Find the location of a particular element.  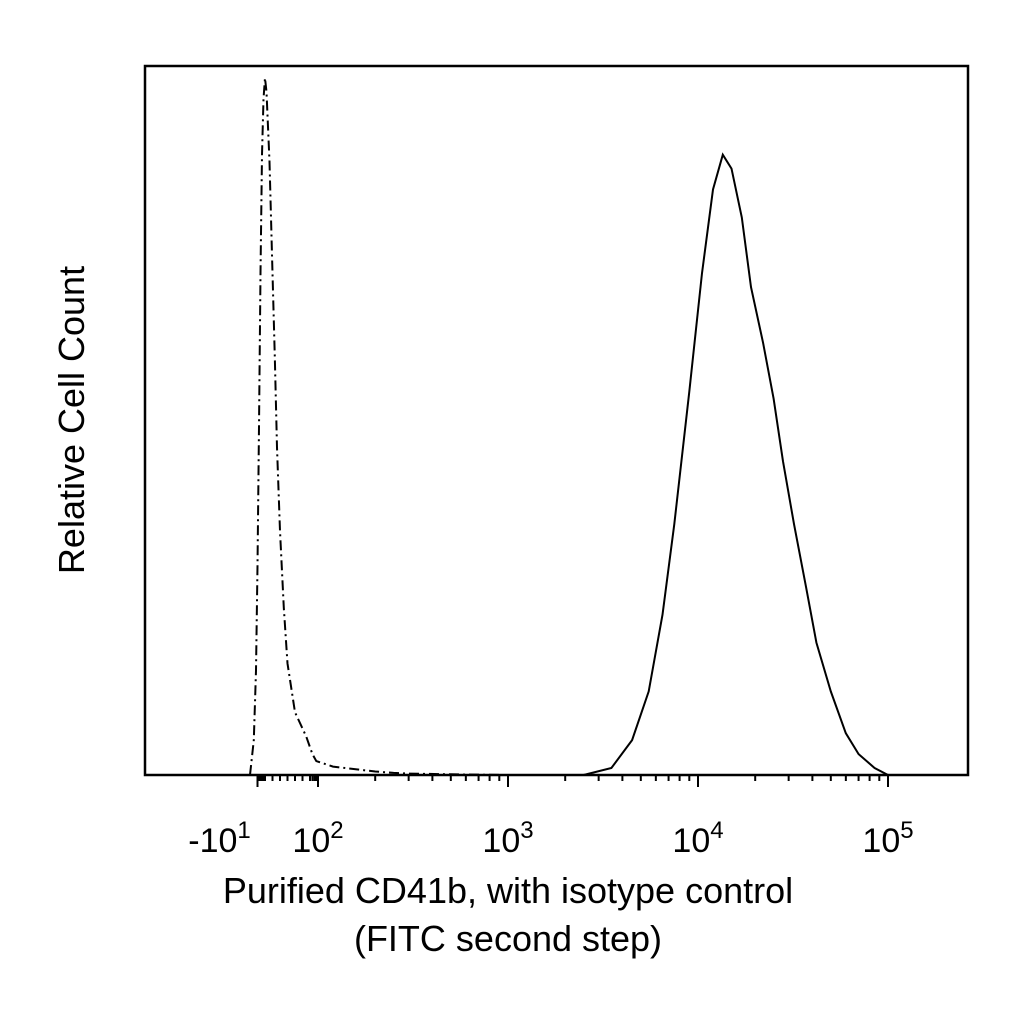

x-tick-label: 10⁴ is located at coordinates (697, 838).